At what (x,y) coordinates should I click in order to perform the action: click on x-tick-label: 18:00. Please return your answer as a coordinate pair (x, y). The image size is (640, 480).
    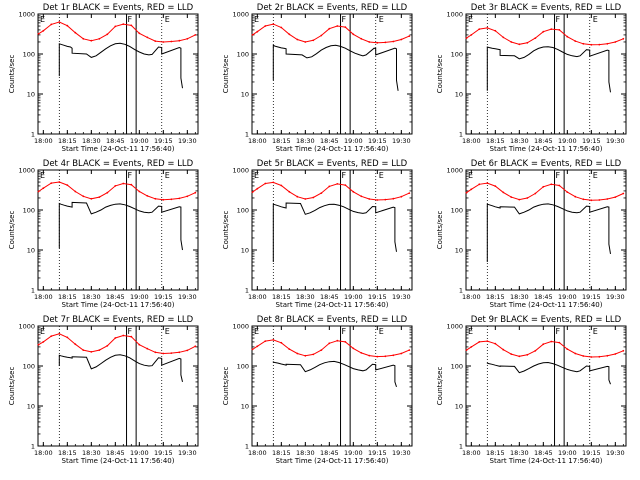
    Looking at the image, I should click on (257, 297).